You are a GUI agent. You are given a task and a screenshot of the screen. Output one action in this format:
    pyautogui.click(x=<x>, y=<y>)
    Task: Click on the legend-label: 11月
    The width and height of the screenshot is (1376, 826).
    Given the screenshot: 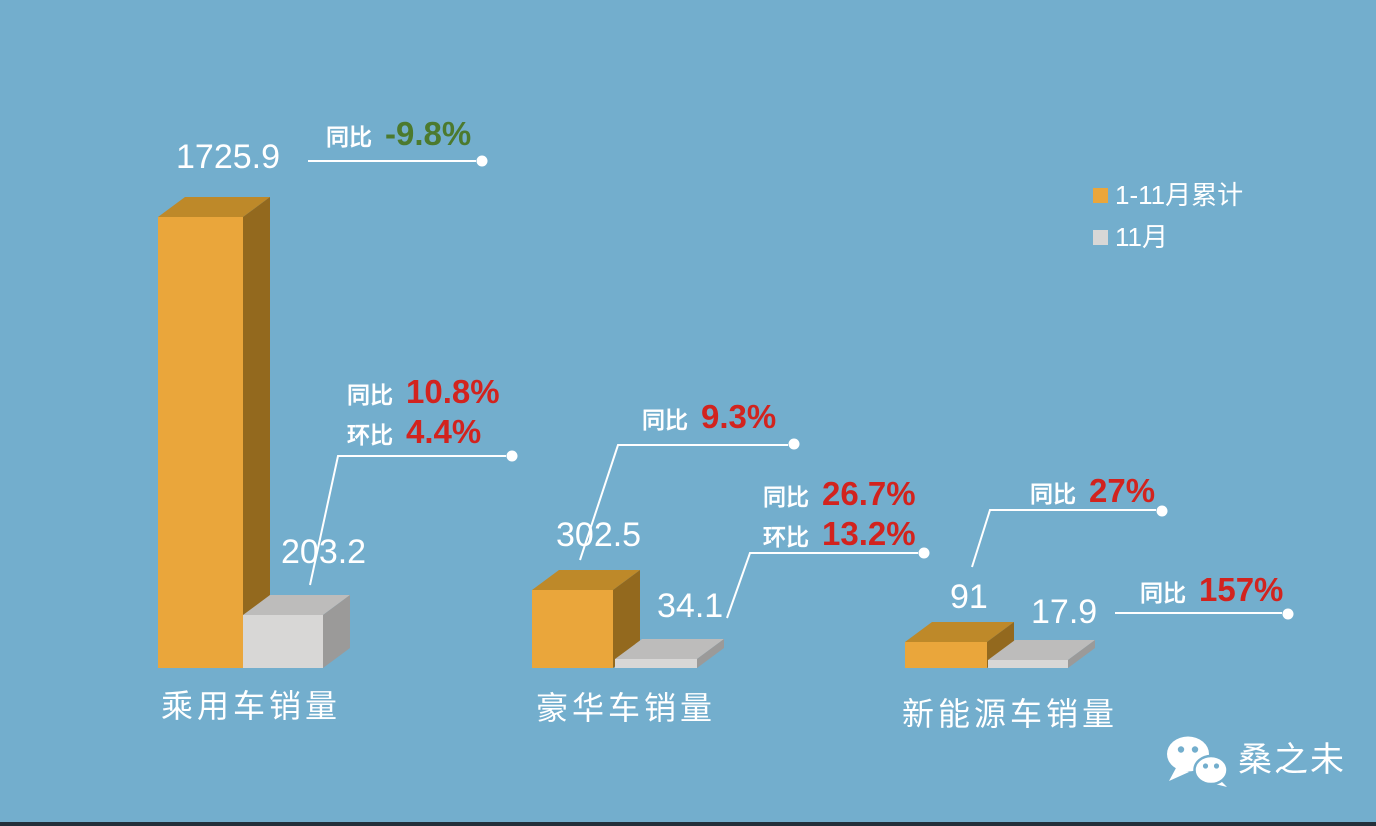 What is the action you would take?
    pyautogui.click(x=1141, y=237)
    